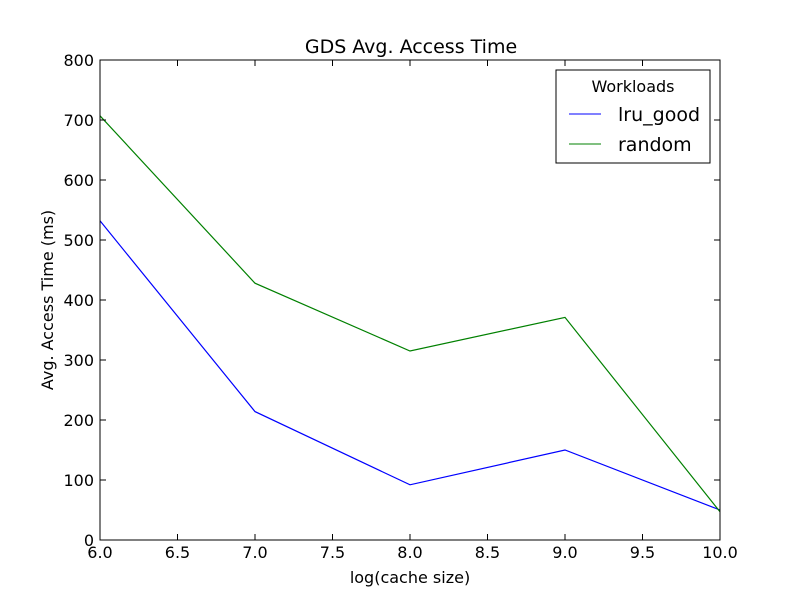 Image resolution: width=800 pixels, height=600 pixels. What do you see at coordinates (78, 60) in the screenshot?
I see `y-tick-label: 800` at bounding box center [78, 60].